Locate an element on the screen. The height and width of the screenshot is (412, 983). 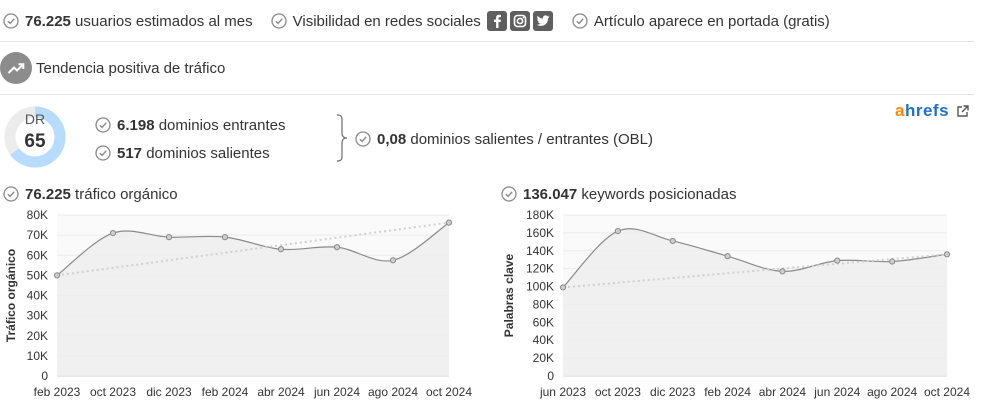
obl-value: 0,08 is located at coordinates (392, 139).